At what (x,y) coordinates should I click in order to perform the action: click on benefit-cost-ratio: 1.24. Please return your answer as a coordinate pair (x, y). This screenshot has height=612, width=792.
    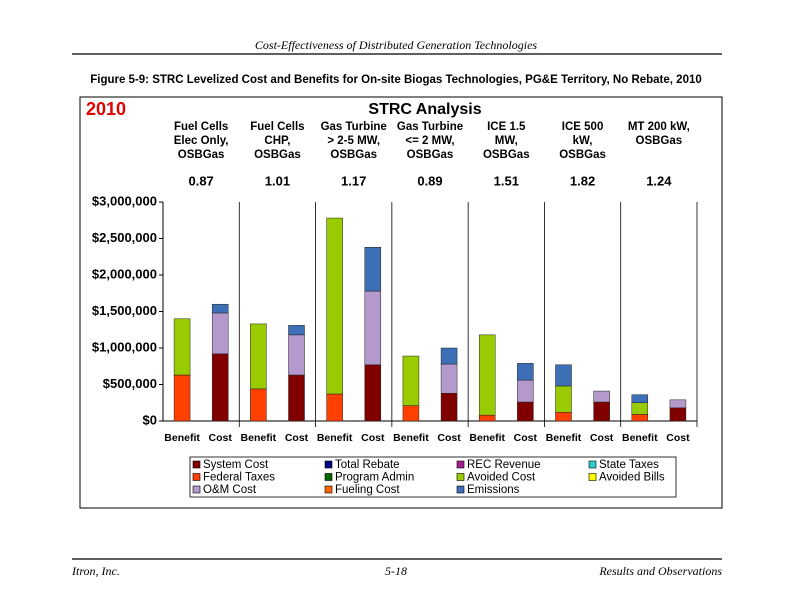
    Looking at the image, I should click on (659, 180).